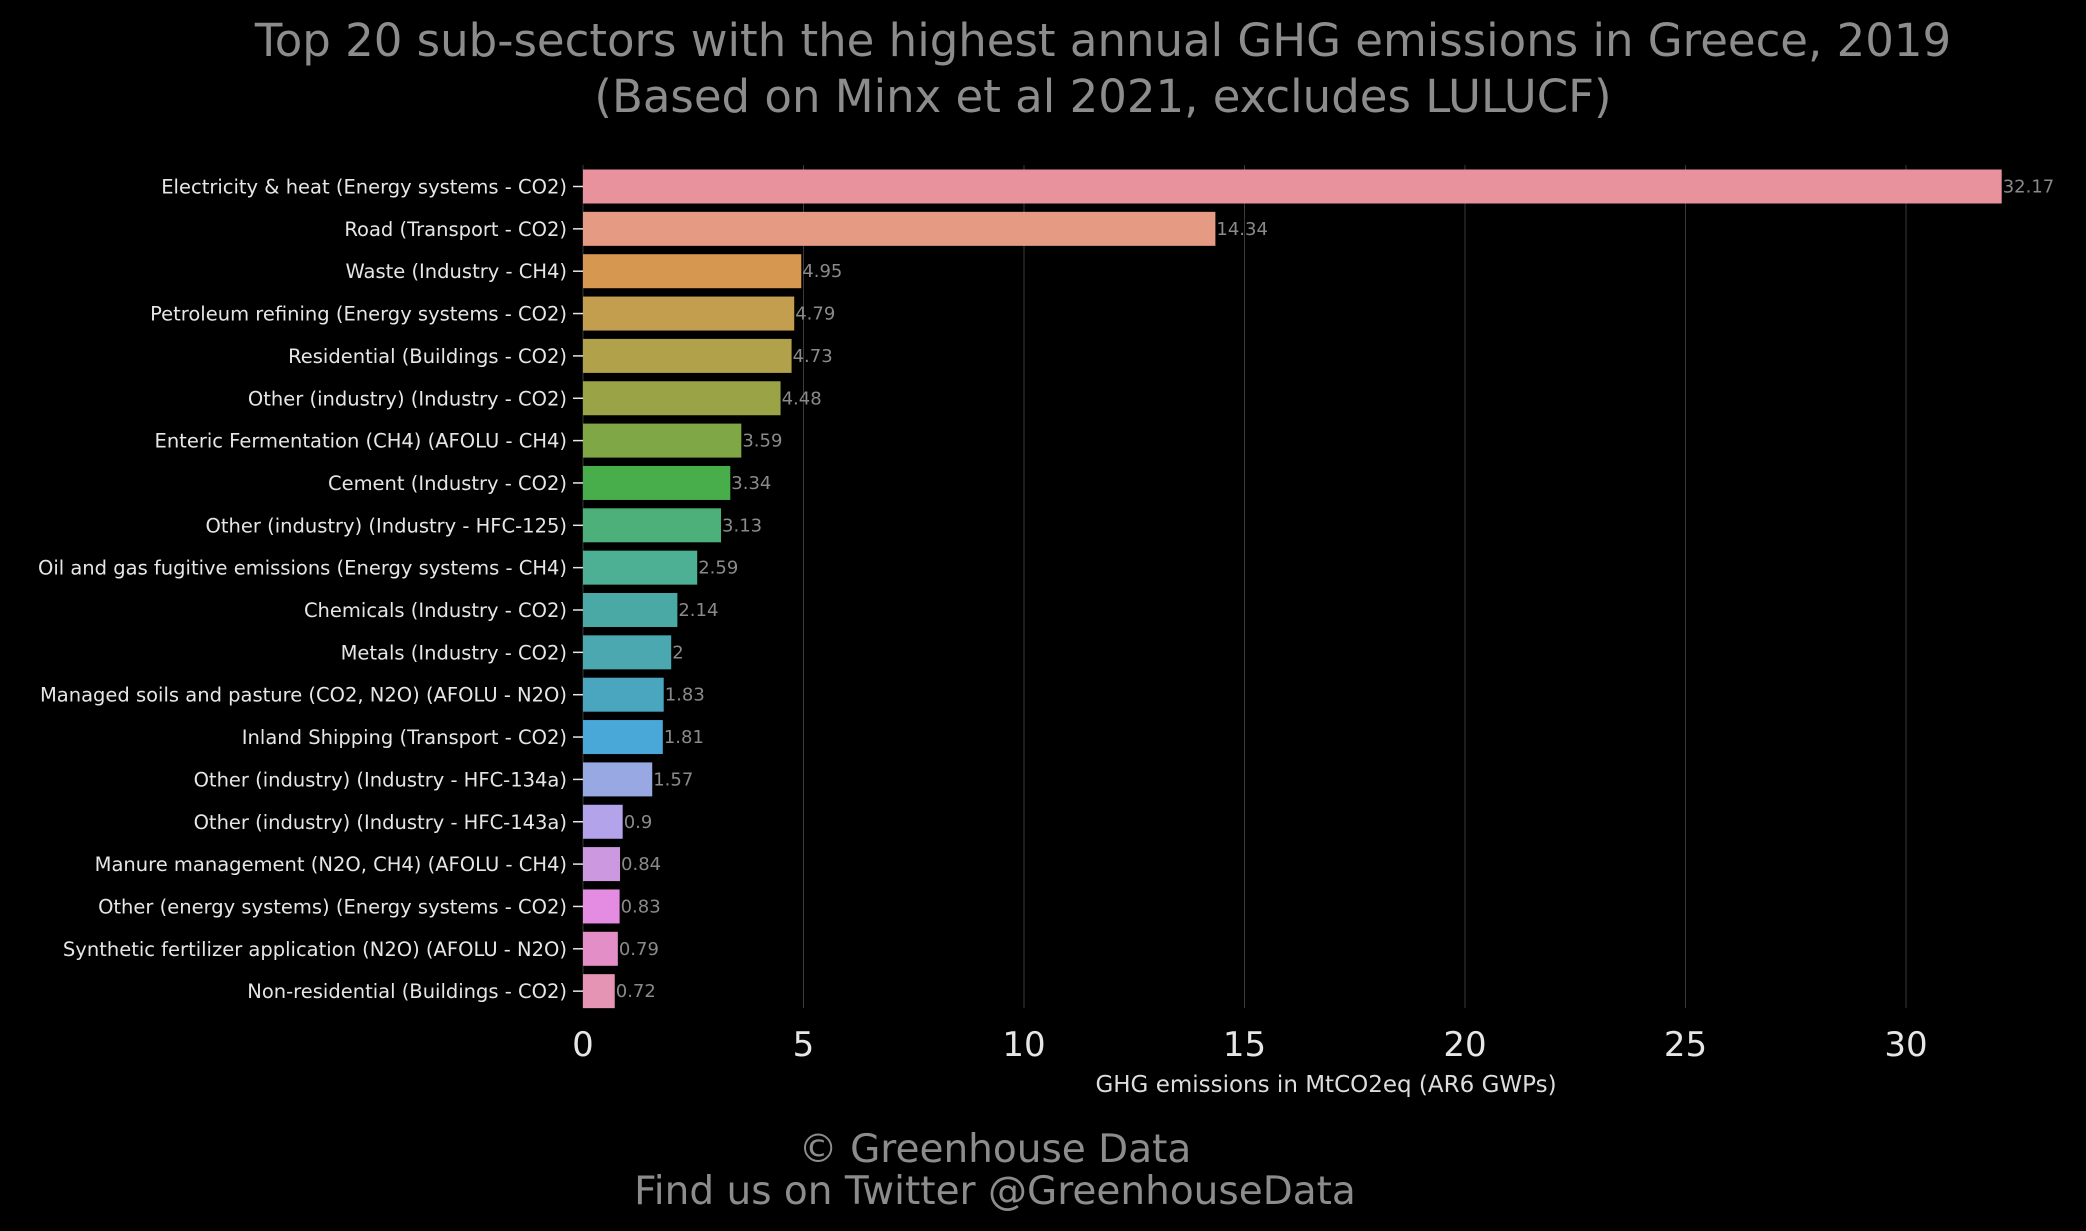  Describe the element at coordinates (995, 1191) in the screenshot. I see `footer-twitter: Find us on Twitter @GreenhouseData` at that location.